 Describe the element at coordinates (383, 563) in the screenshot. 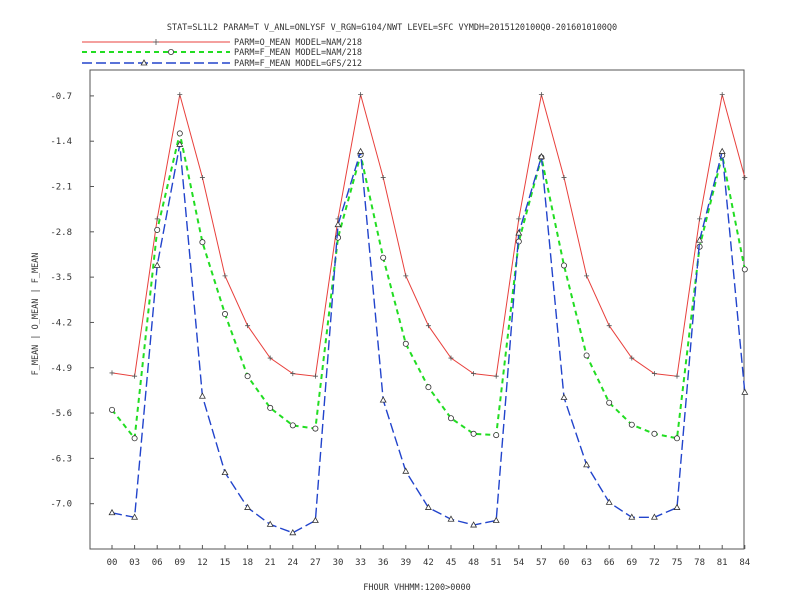

I see `x-tick-label: 36` at that location.